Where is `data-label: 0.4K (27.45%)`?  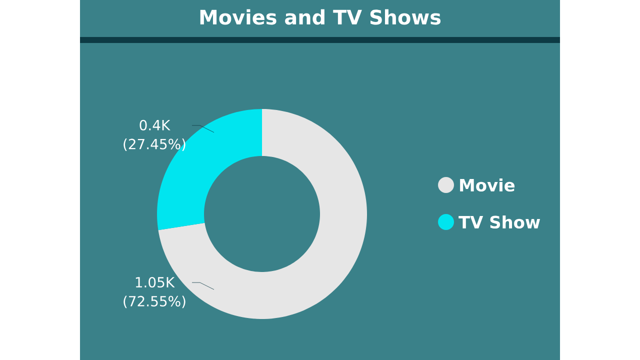
data-label: 0.4K (27.45%) is located at coordinates (155, 135).